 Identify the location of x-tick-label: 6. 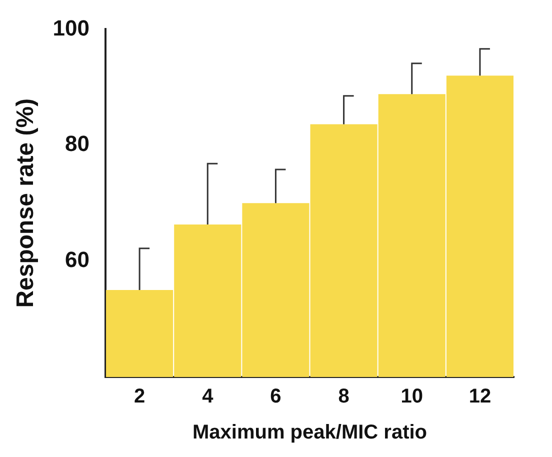
(276, 397).